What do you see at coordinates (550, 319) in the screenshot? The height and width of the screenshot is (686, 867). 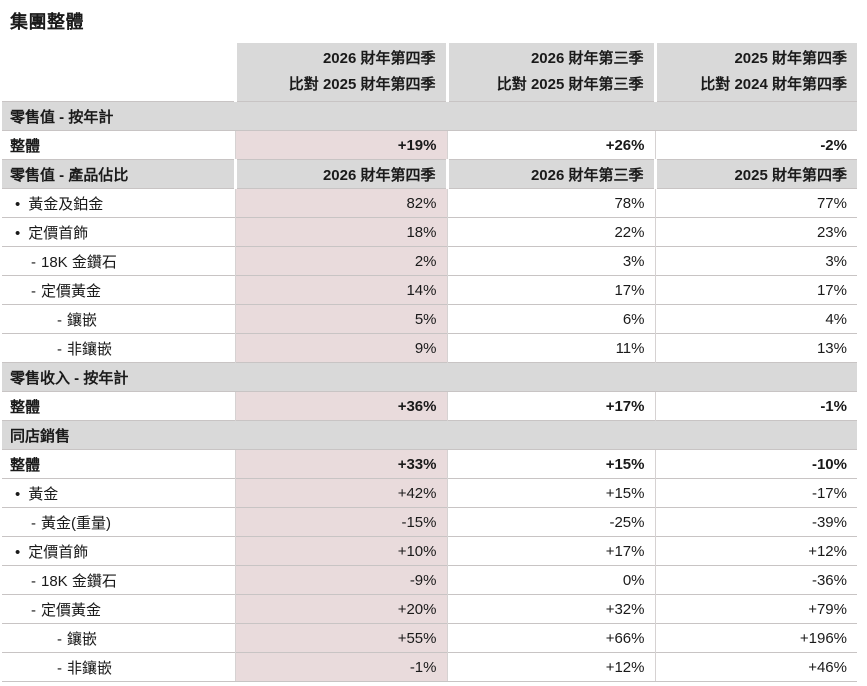 I see `row-value: 6%` at bounding box center [550, 319].